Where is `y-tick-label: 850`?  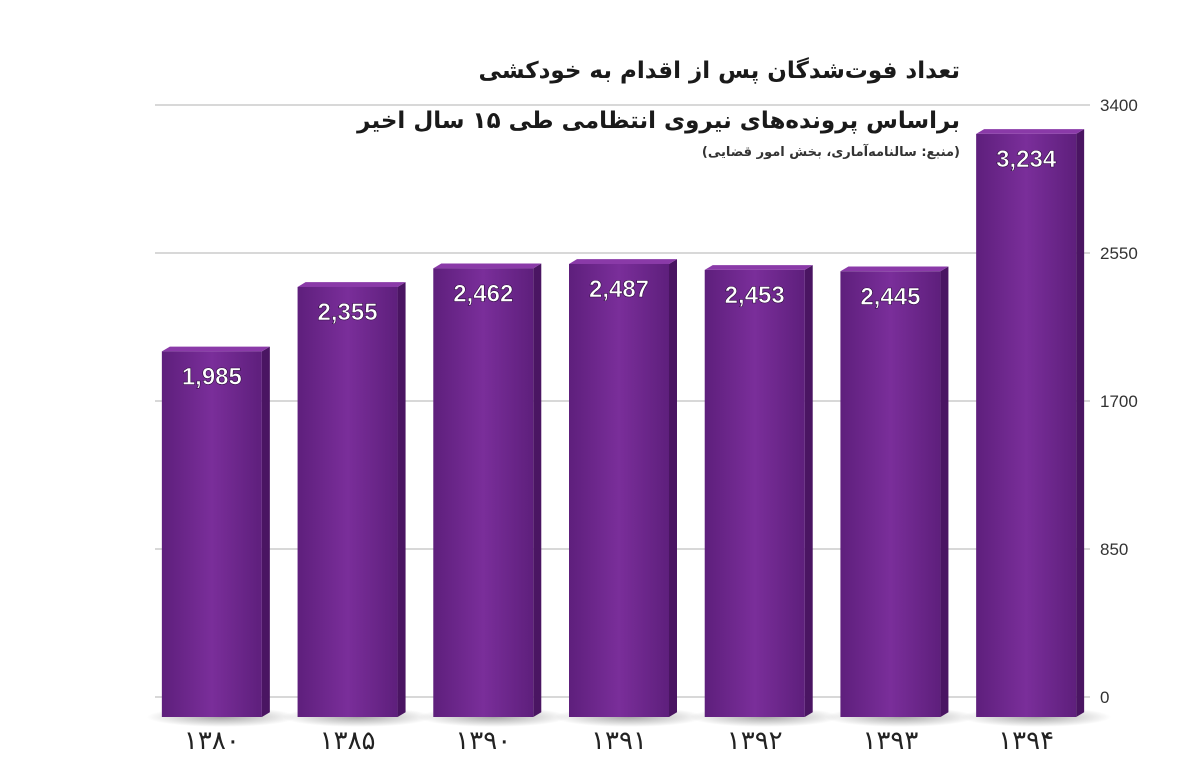 y-tick-label: 850 is located at coordinates (1114, 549).